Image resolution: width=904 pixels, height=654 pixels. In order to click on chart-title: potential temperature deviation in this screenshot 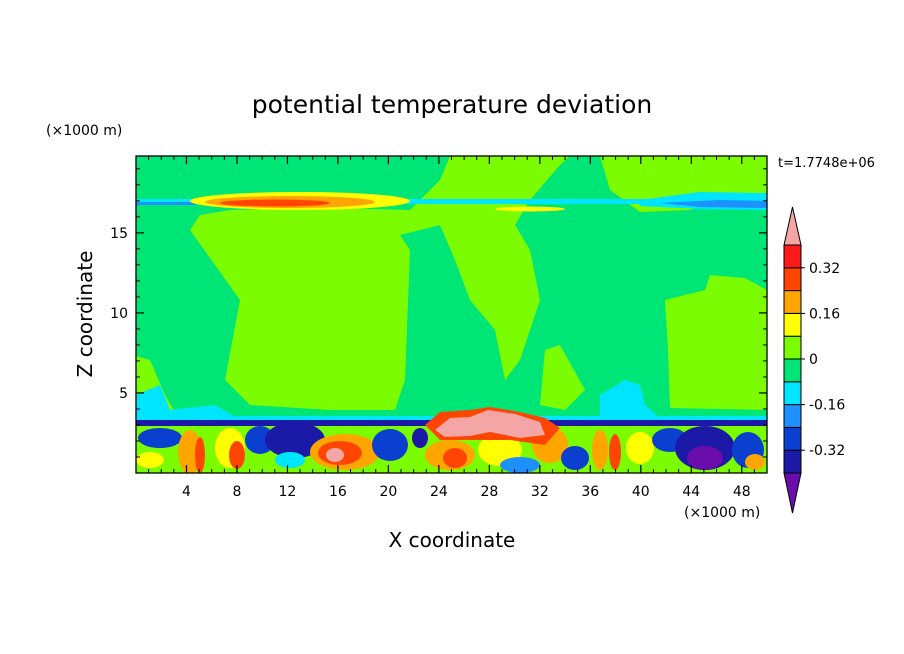, I will do `click(452, 104)`.